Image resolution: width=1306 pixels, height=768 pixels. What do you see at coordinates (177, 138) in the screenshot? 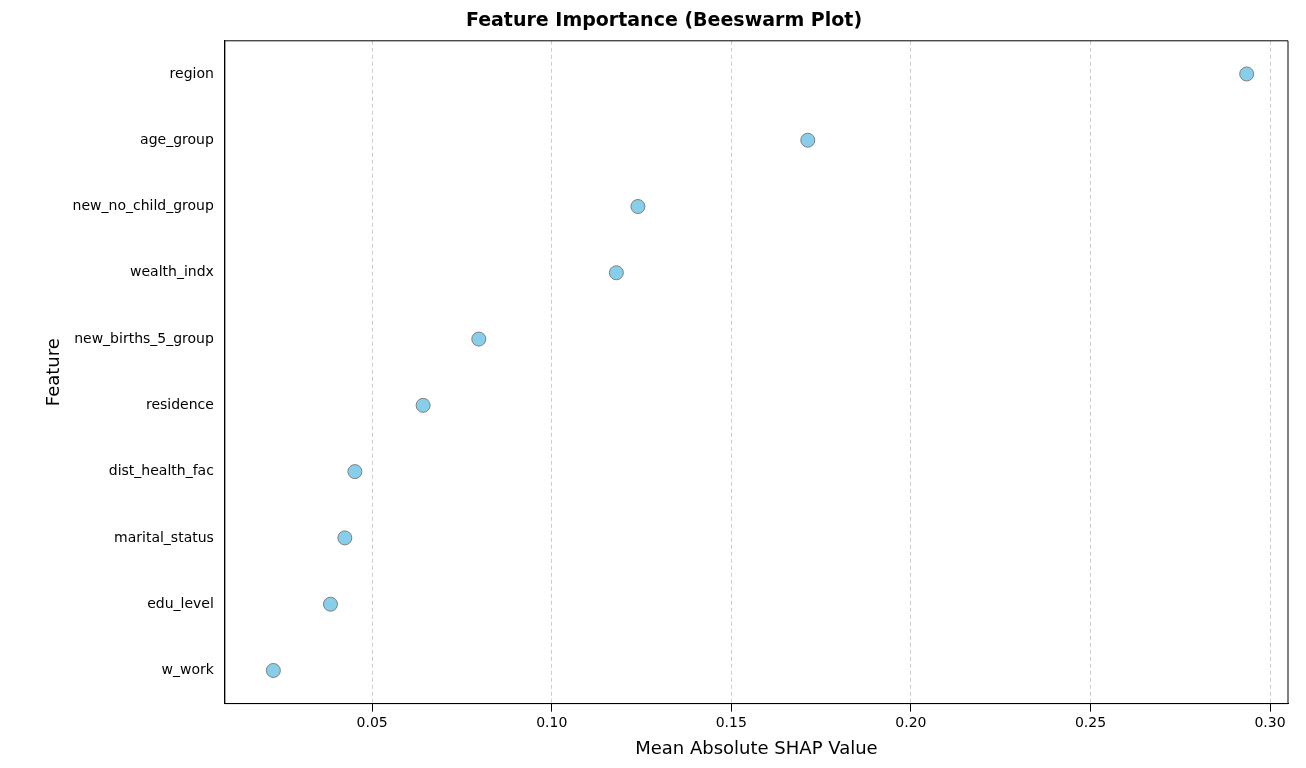
I see `y-tick-label: age_group` at bounding box center [177, 138].